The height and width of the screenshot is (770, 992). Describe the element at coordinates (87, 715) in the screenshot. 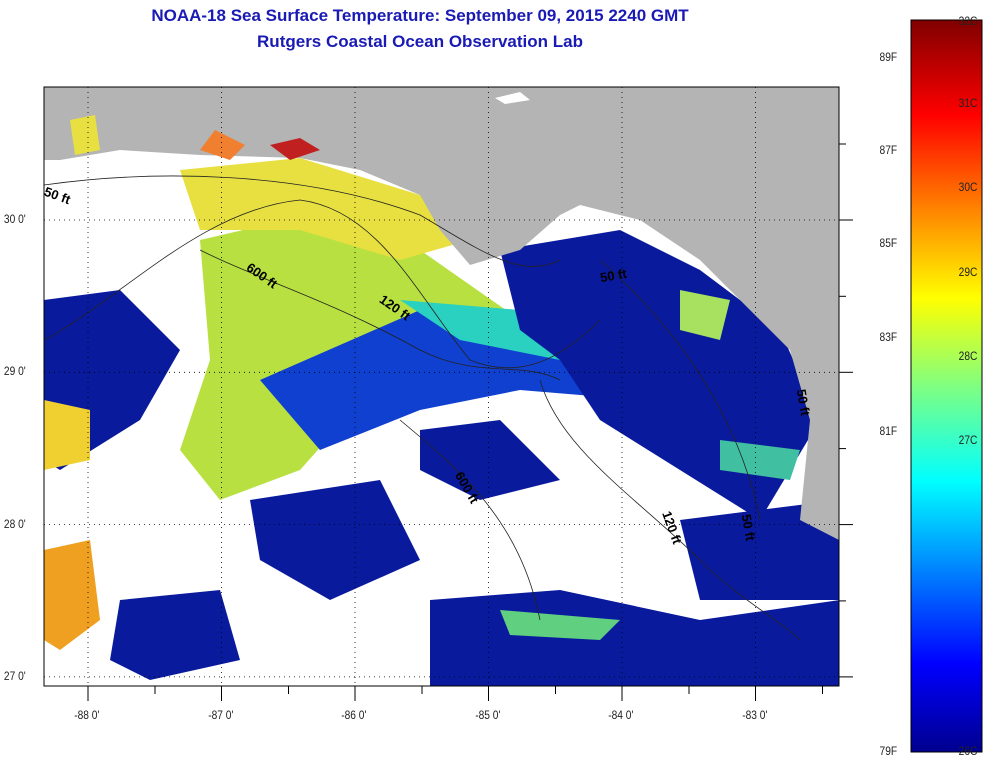

I see `lon-tick-label: -88 0'` at that location.